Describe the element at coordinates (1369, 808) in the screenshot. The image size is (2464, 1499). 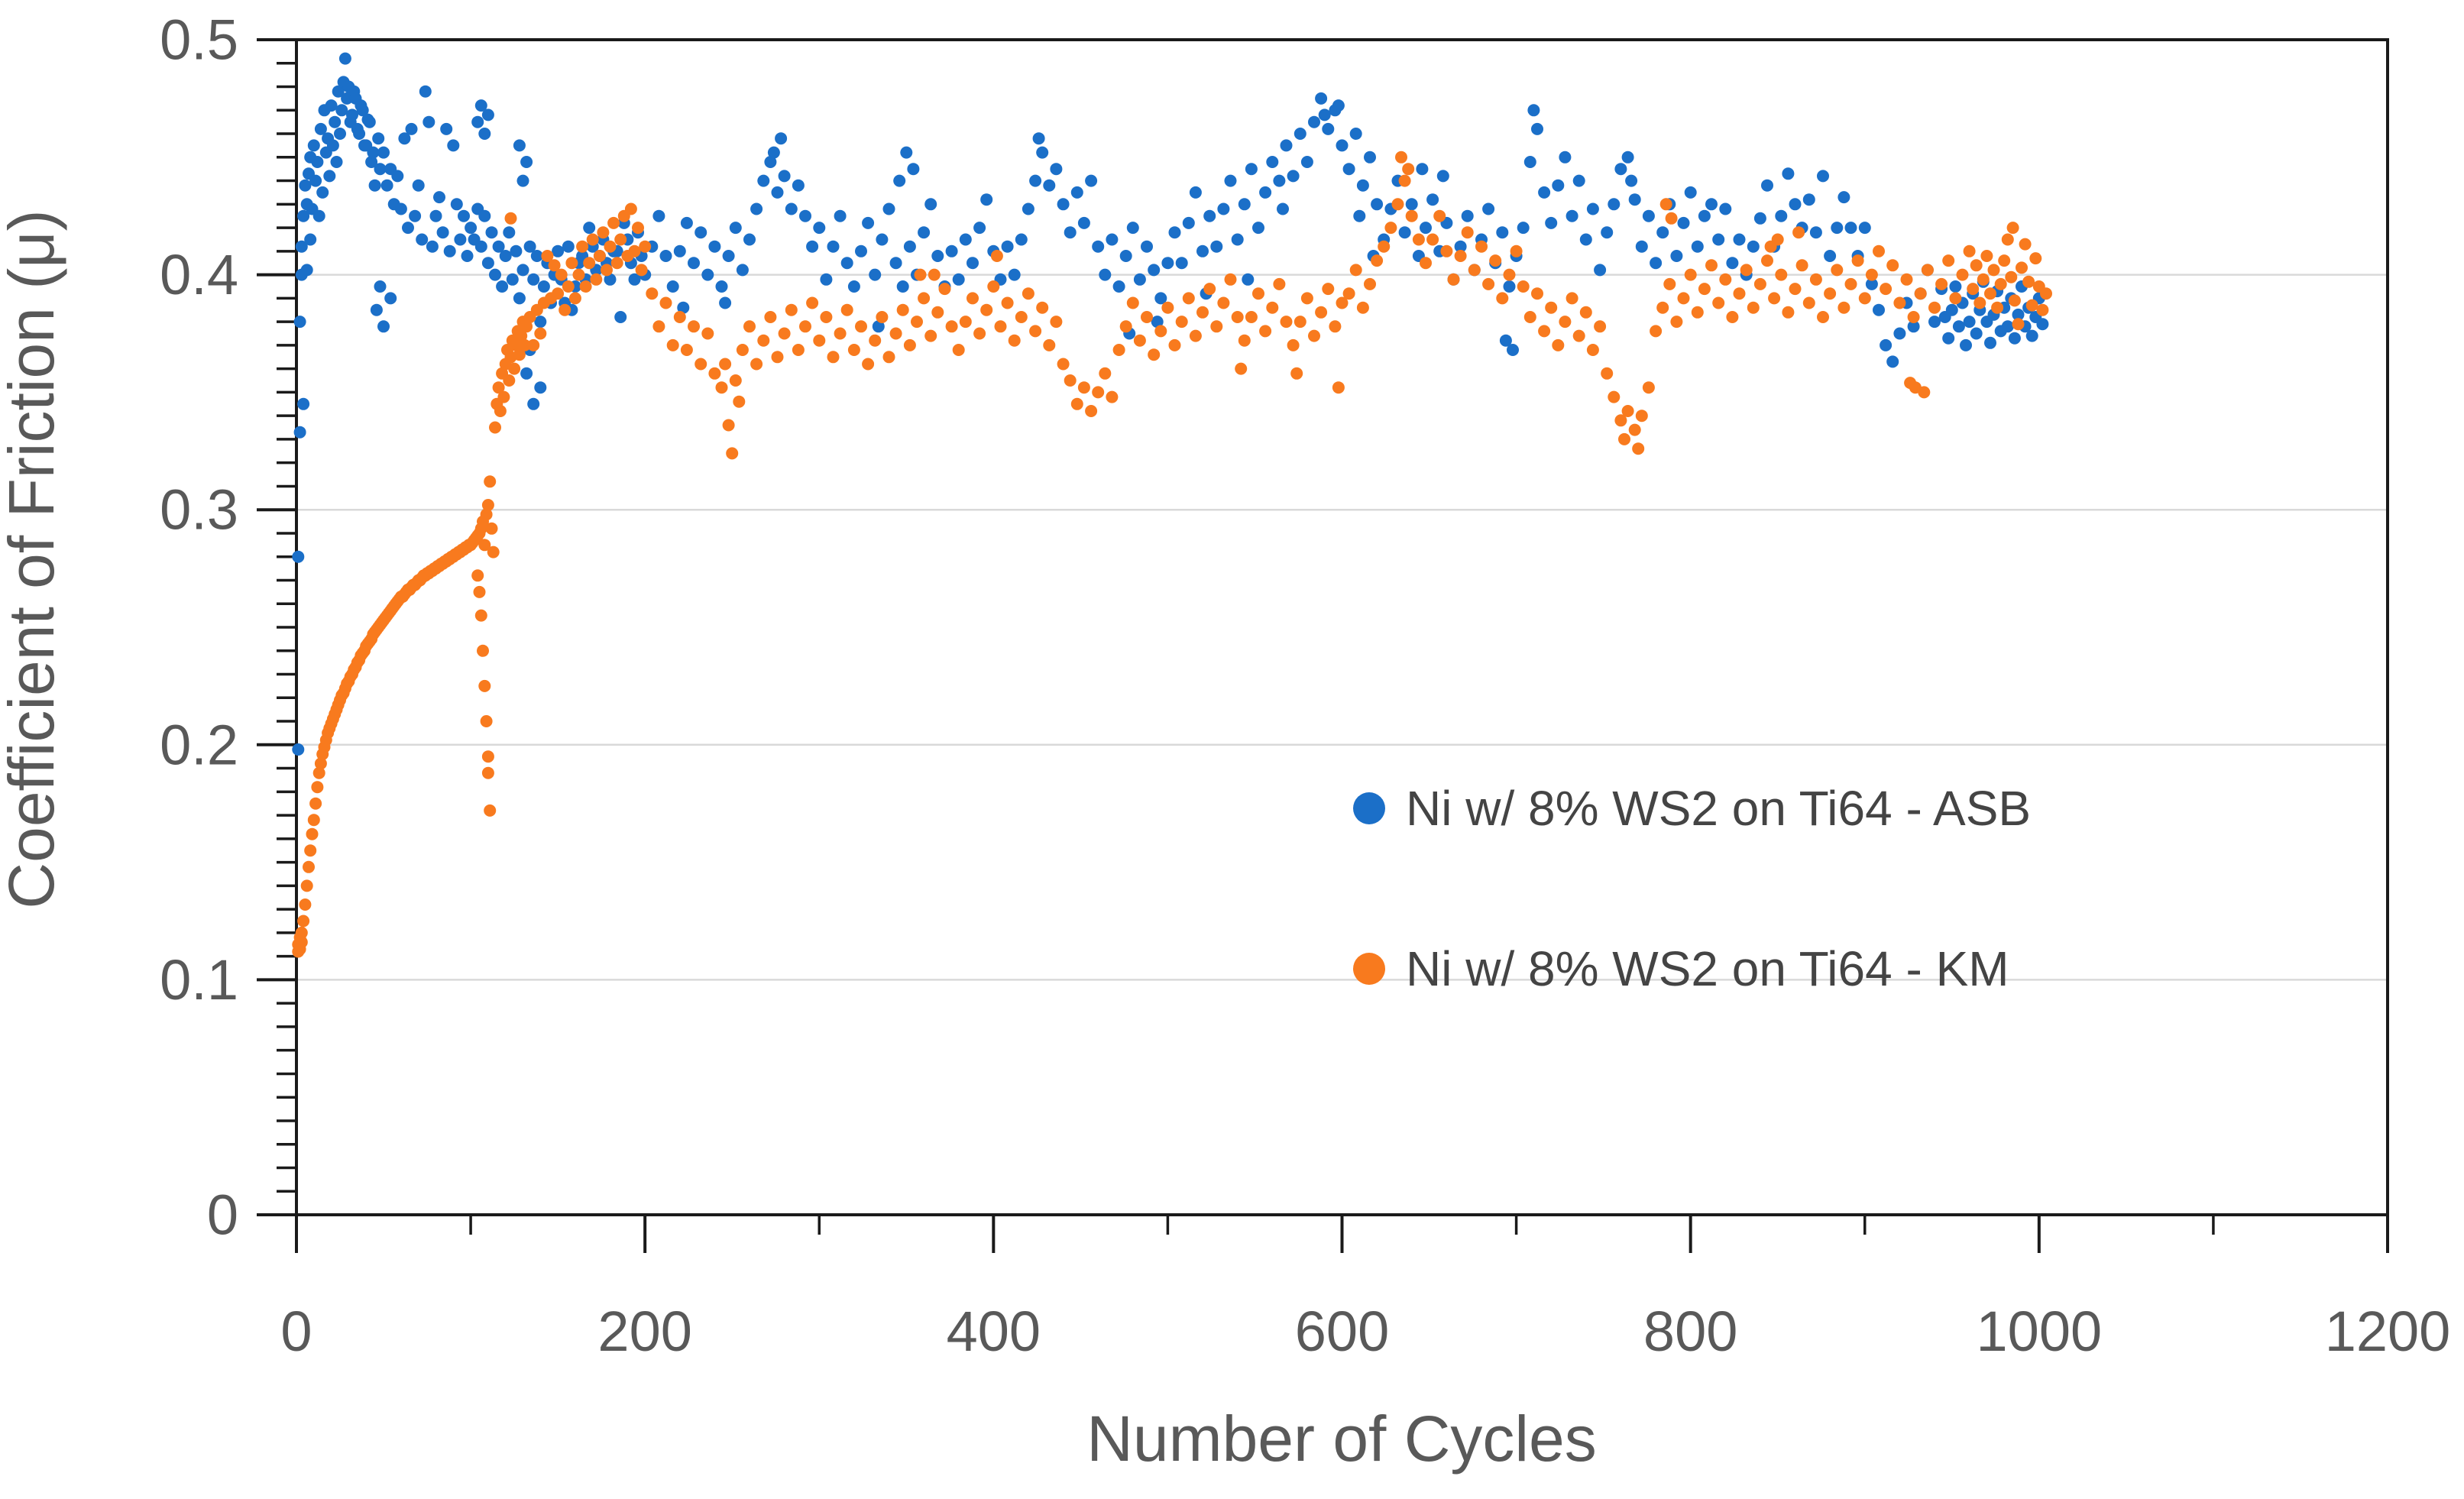
I see `legend-marker-asb` at that location.